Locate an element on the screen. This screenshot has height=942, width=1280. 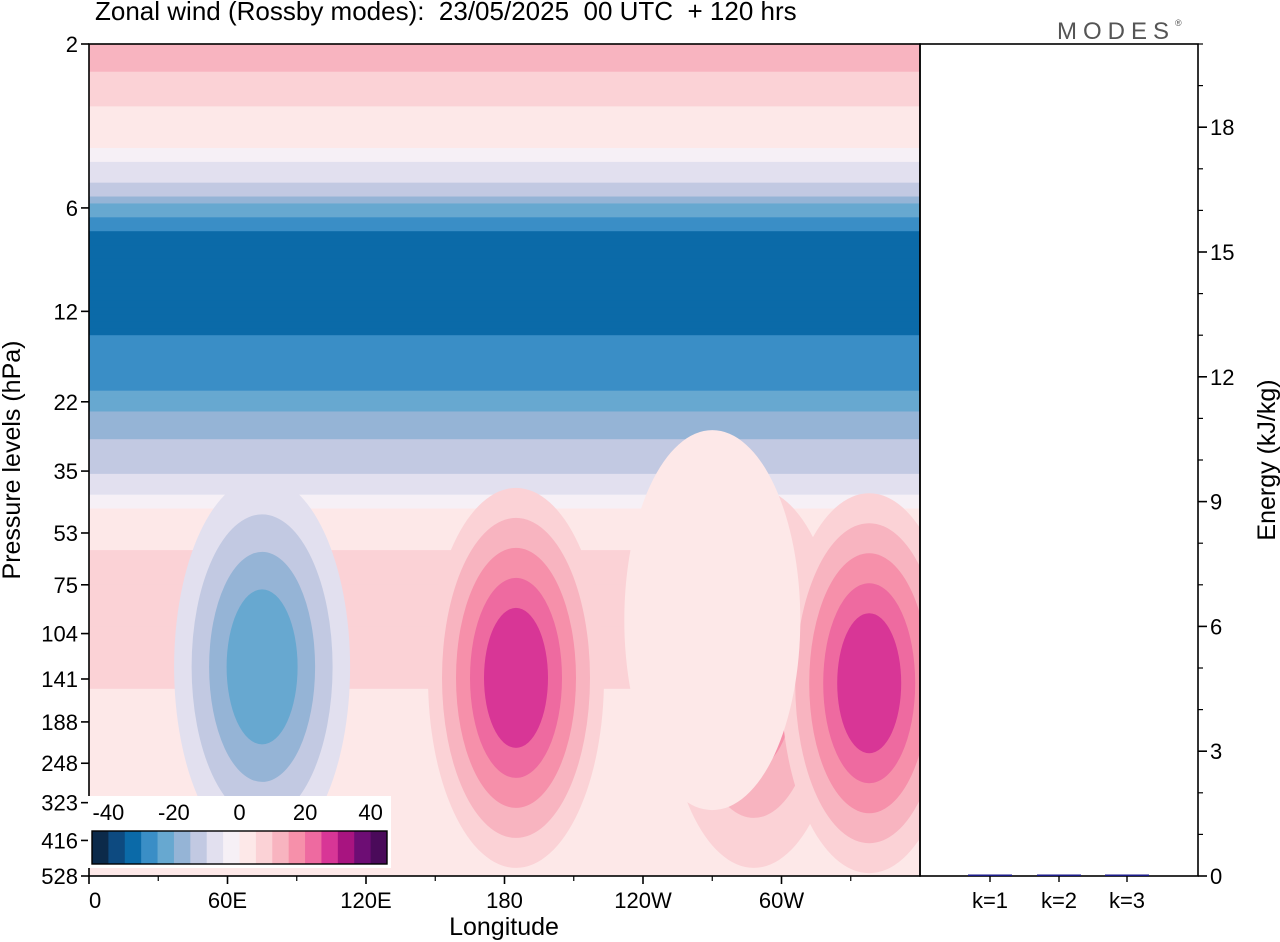
x-tick-label: 120E is located at coordinates (365, 900).